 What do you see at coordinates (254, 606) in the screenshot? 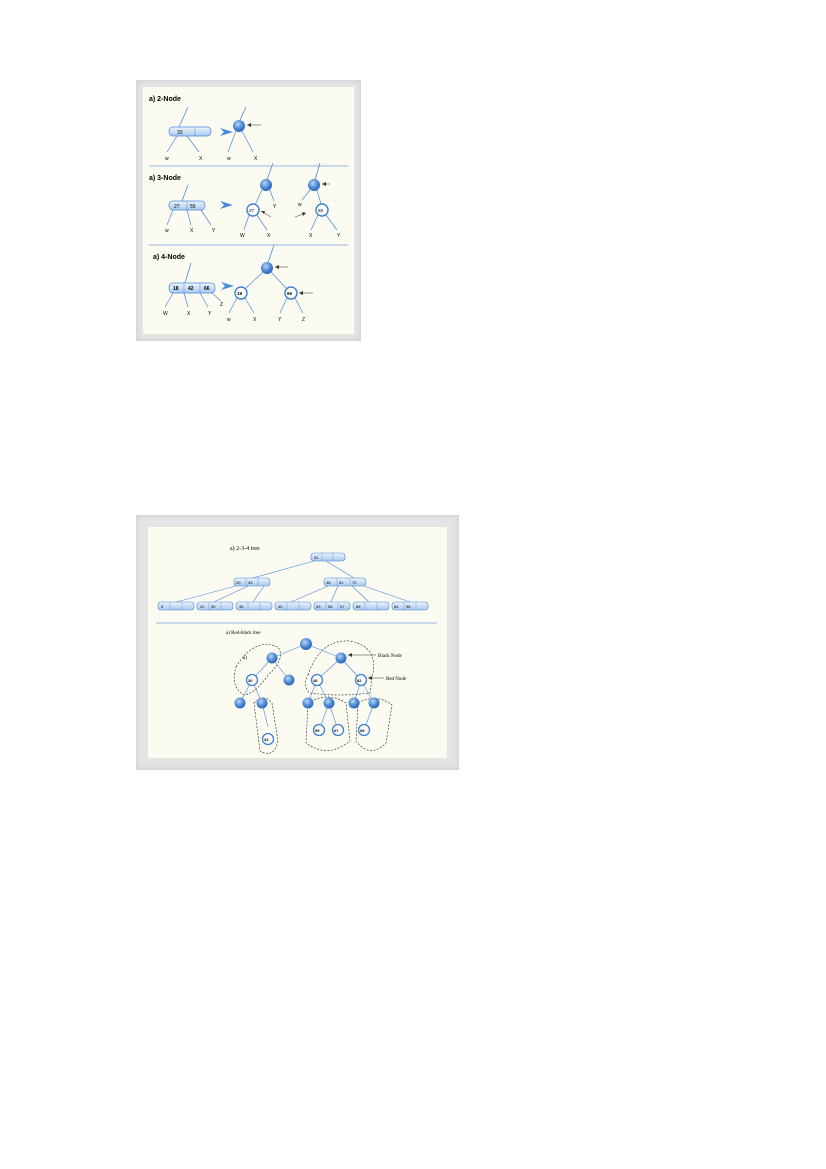
I see `tree-leaf: 35` at bounding box center [254, 606].